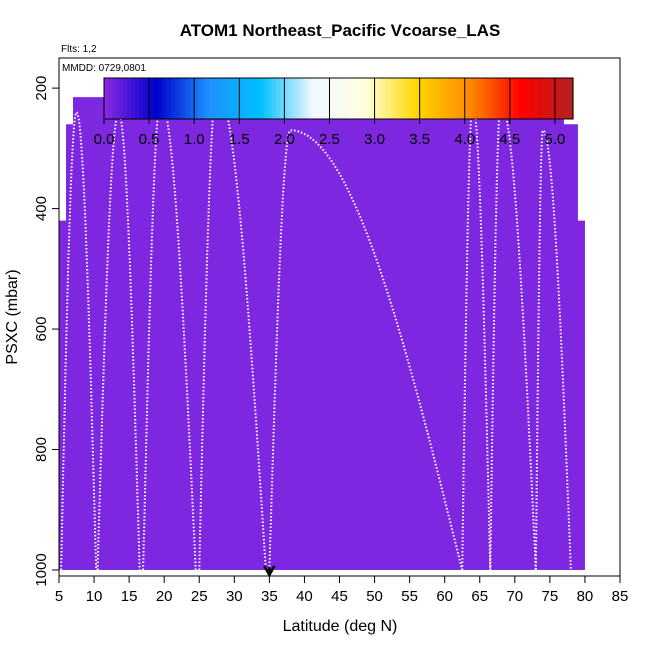 The width and height of the screenshot is (650, 650). What do you see at coordinates (104, 68) in the screenshot?
I see `dates-label: MMDD: 0729,0801` at bounding box center [104, 68].